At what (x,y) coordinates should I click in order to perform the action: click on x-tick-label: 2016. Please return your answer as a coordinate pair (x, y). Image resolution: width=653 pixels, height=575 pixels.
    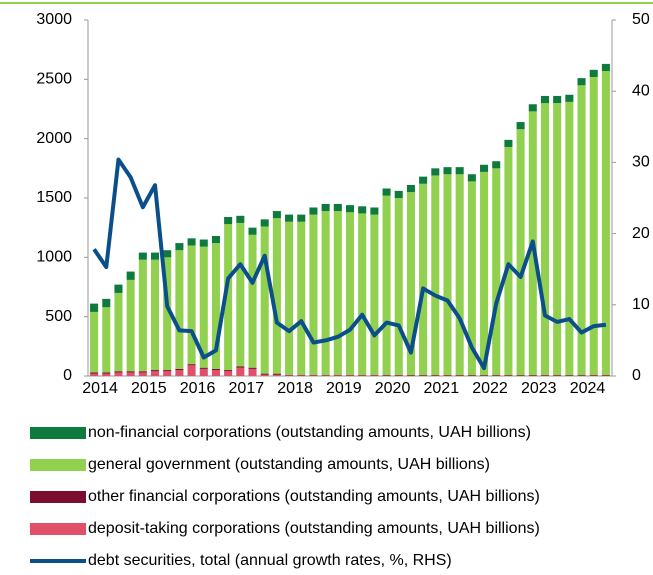
    Looking at the image, I should click on (198, 388).